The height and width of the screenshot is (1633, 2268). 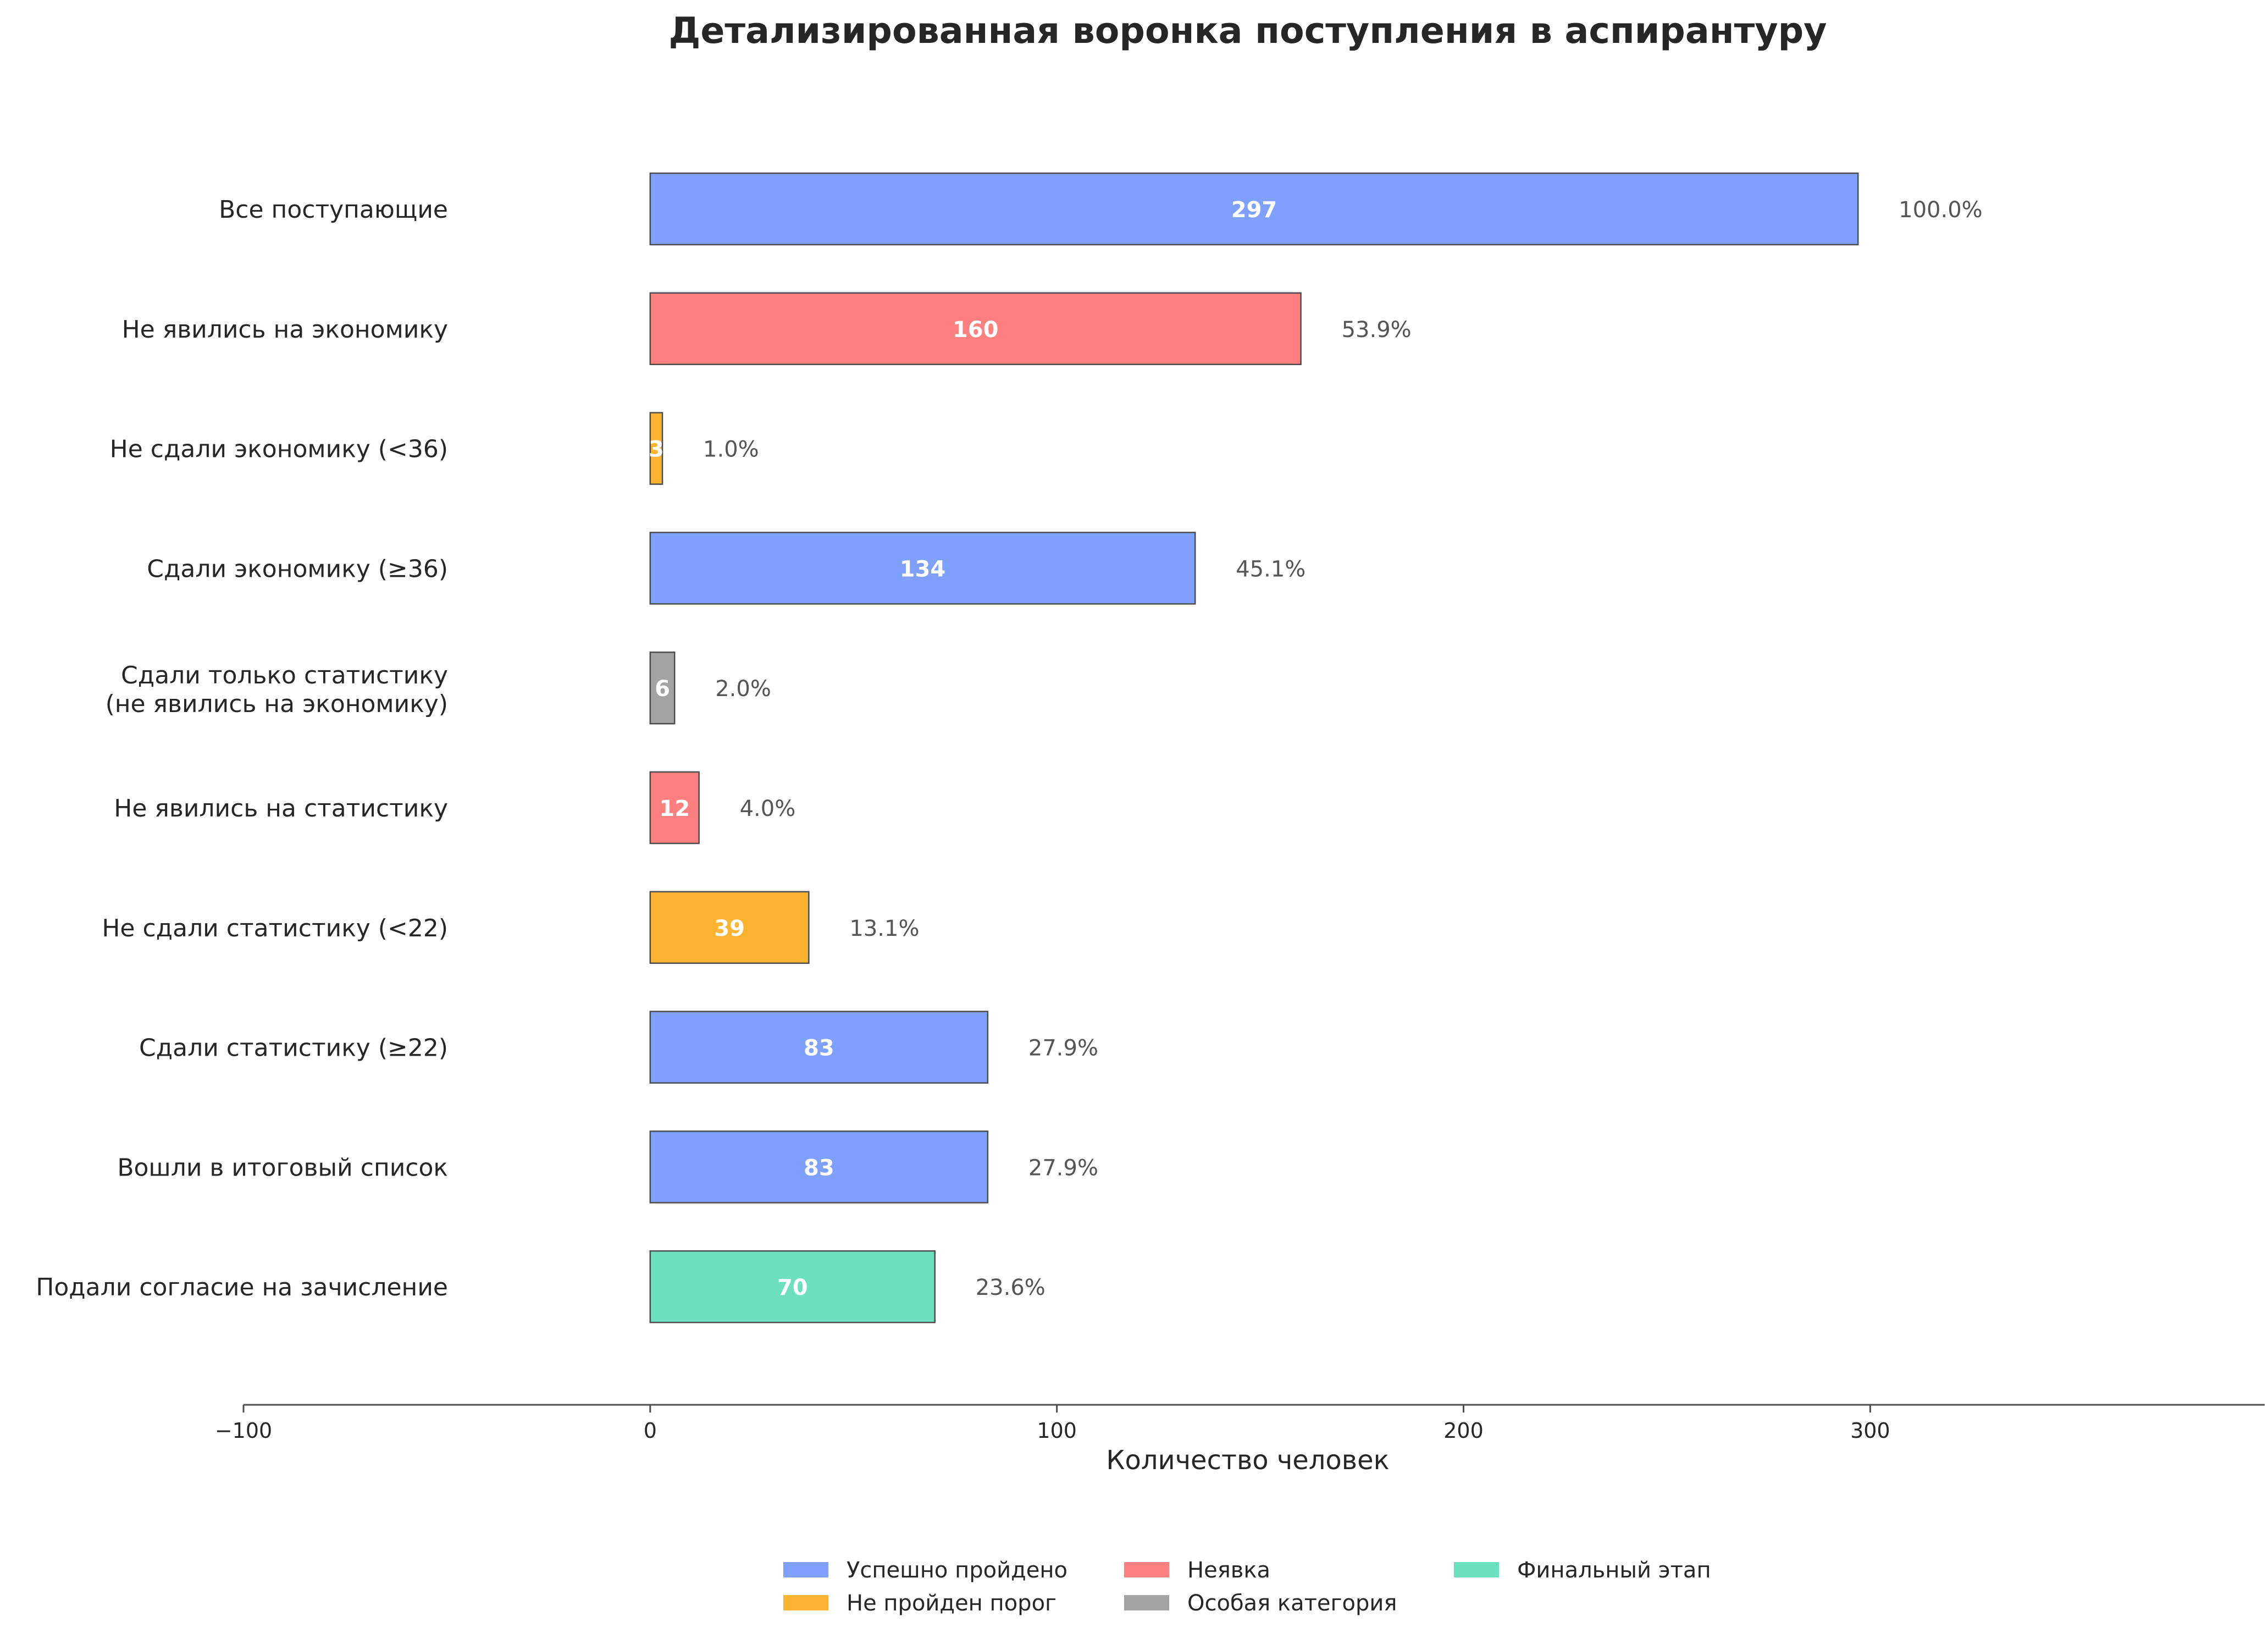 I want to click on bar-value-label: 70, so click(x=792, y=1287).